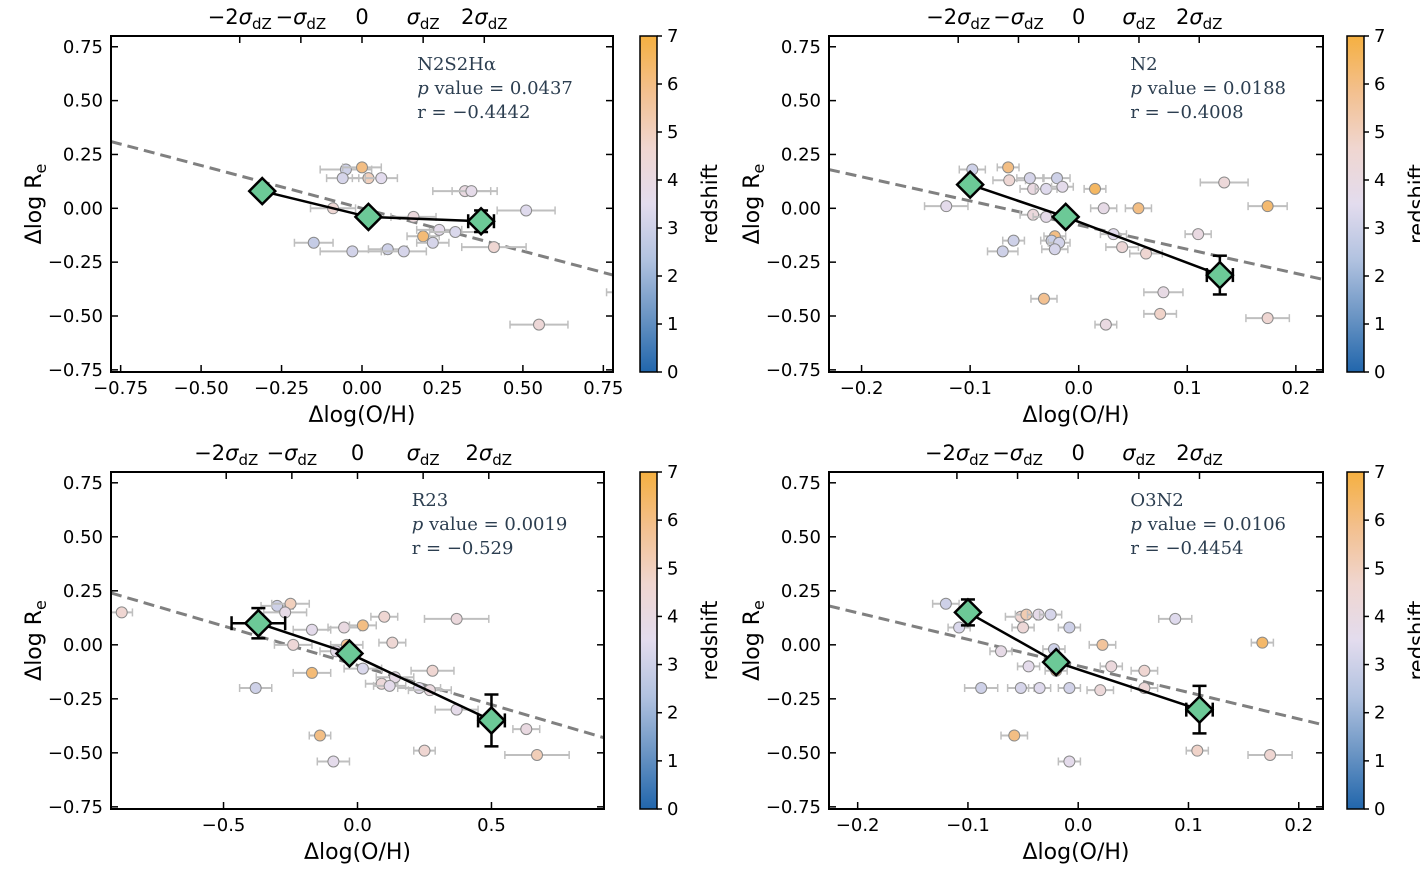  Describe the element at coordinates (1083, 661) in the screenshot. I see `binned-line` at that location.